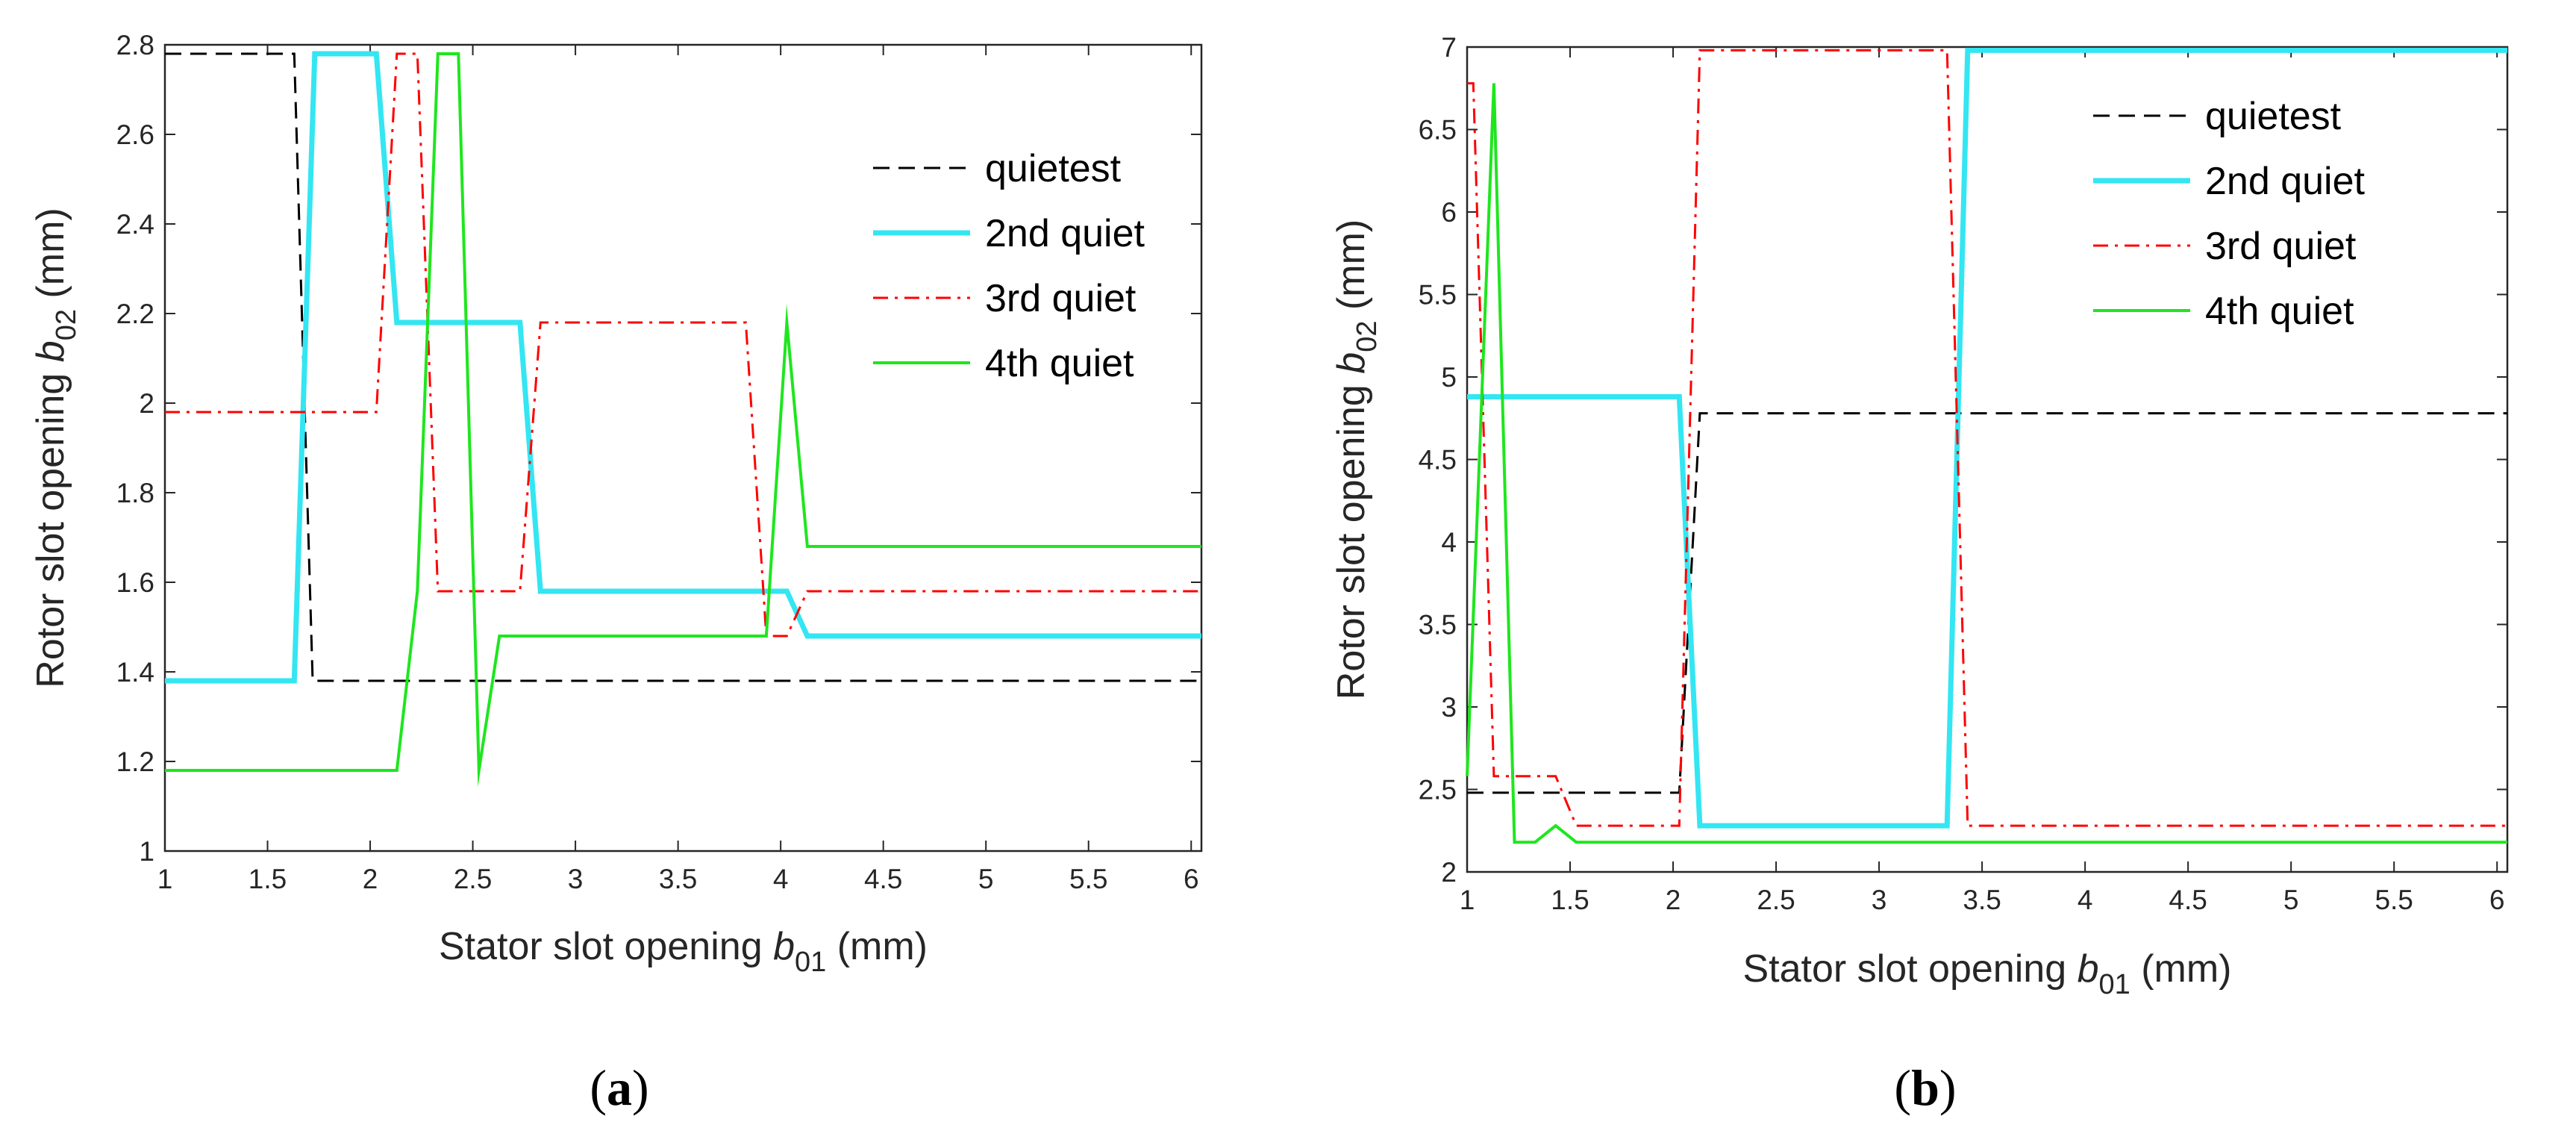 This screenshot has height=1122, width=2576. I want to click on y-tick-label: 7, so click(1449, 47).